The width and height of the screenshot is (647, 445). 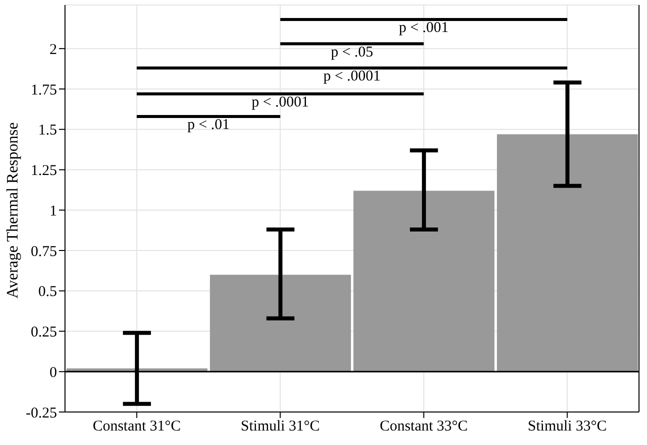 What do you see at coordinates (567, 426) in the screenshot?
I see `x-tick-label: Stimuli 33°C` at bounding box center [567, 426].